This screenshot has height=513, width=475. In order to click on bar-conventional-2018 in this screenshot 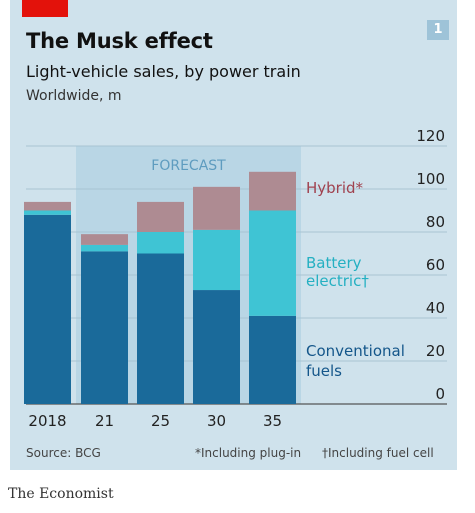, I will do `click(47, 309)`.